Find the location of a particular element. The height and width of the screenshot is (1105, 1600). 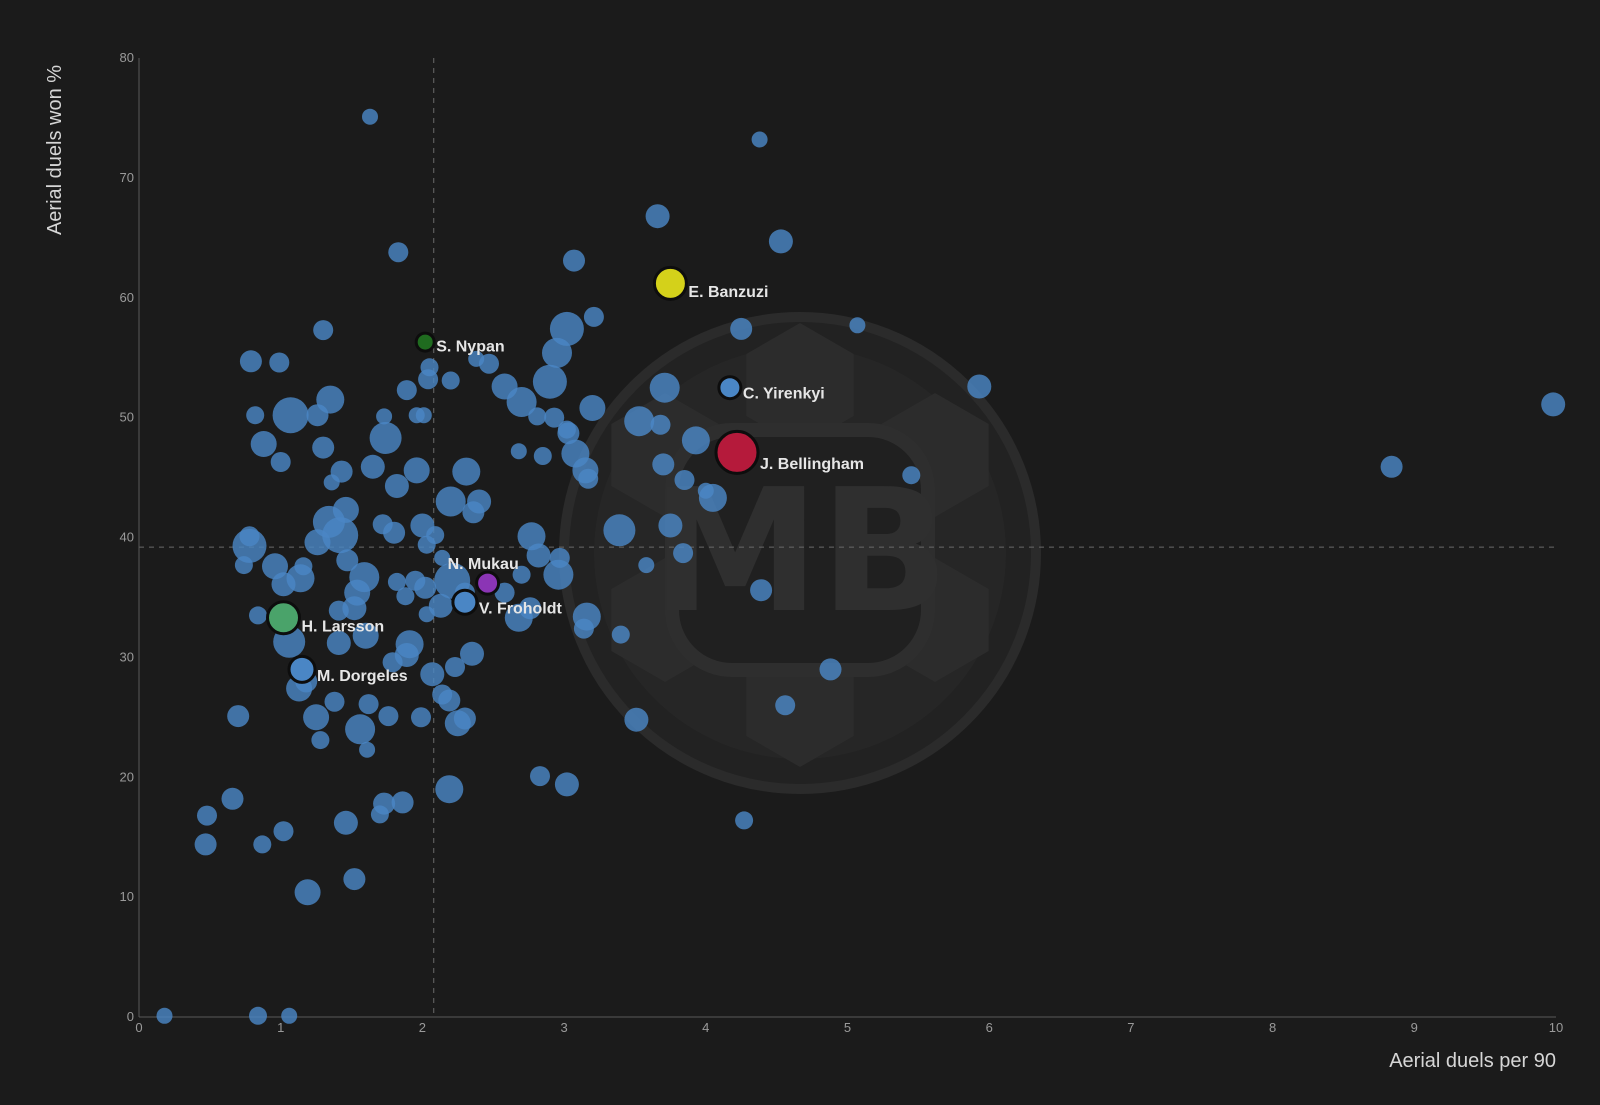

x-axis-title: Aerial duels per 90 is located at coordinates (1472, 1061).